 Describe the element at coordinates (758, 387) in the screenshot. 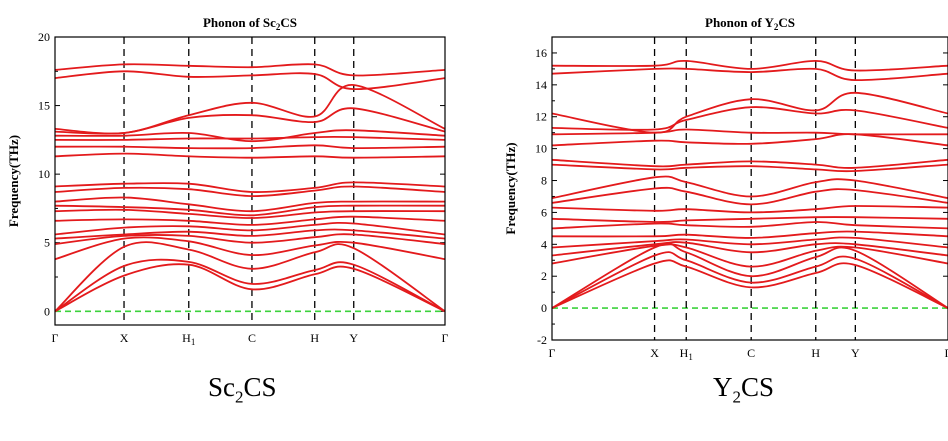

I see `caption-right-rest: CS` at that location.